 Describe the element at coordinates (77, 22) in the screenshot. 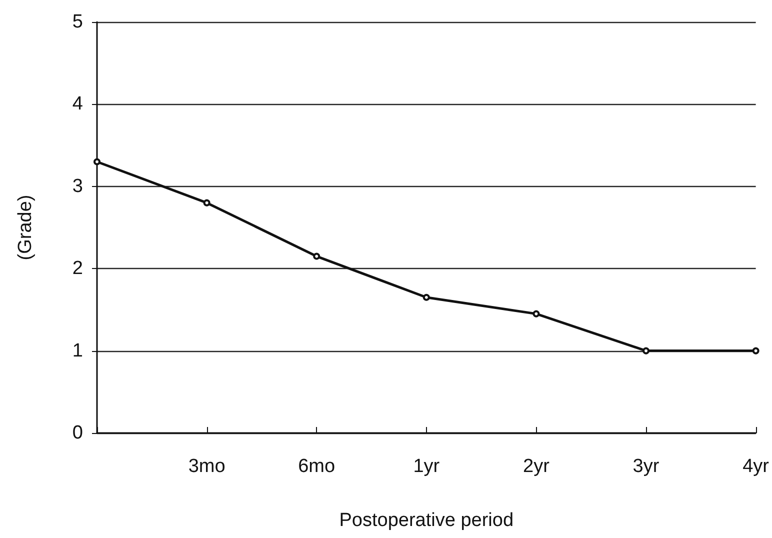

I see `y-tick-label: 5` at that location.